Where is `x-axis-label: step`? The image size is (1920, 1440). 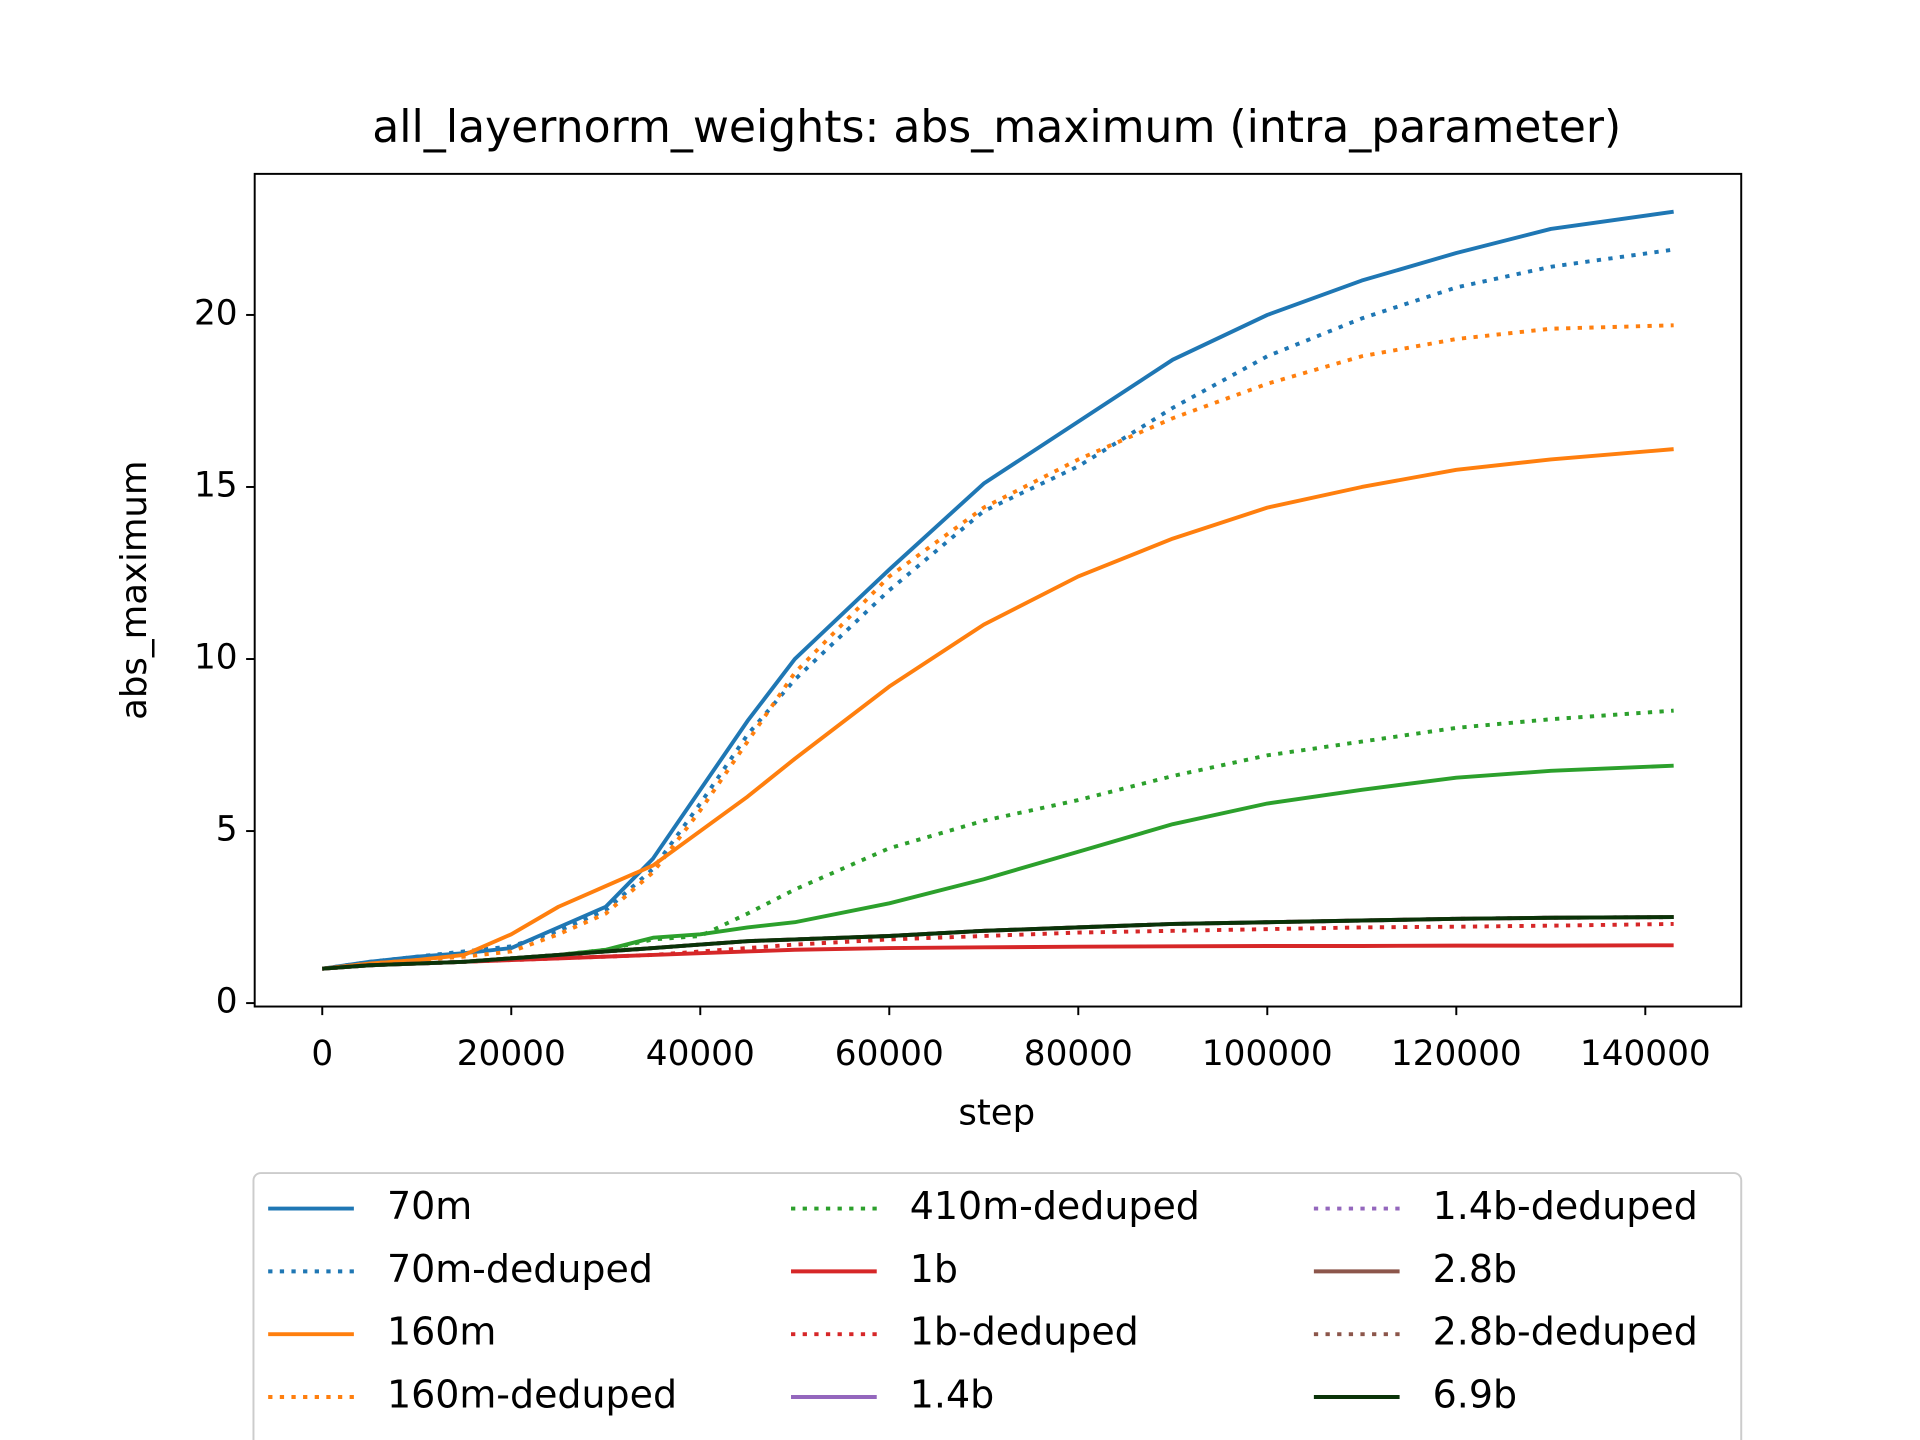
x-axis-label: step is located at coordinates (996, 1112).